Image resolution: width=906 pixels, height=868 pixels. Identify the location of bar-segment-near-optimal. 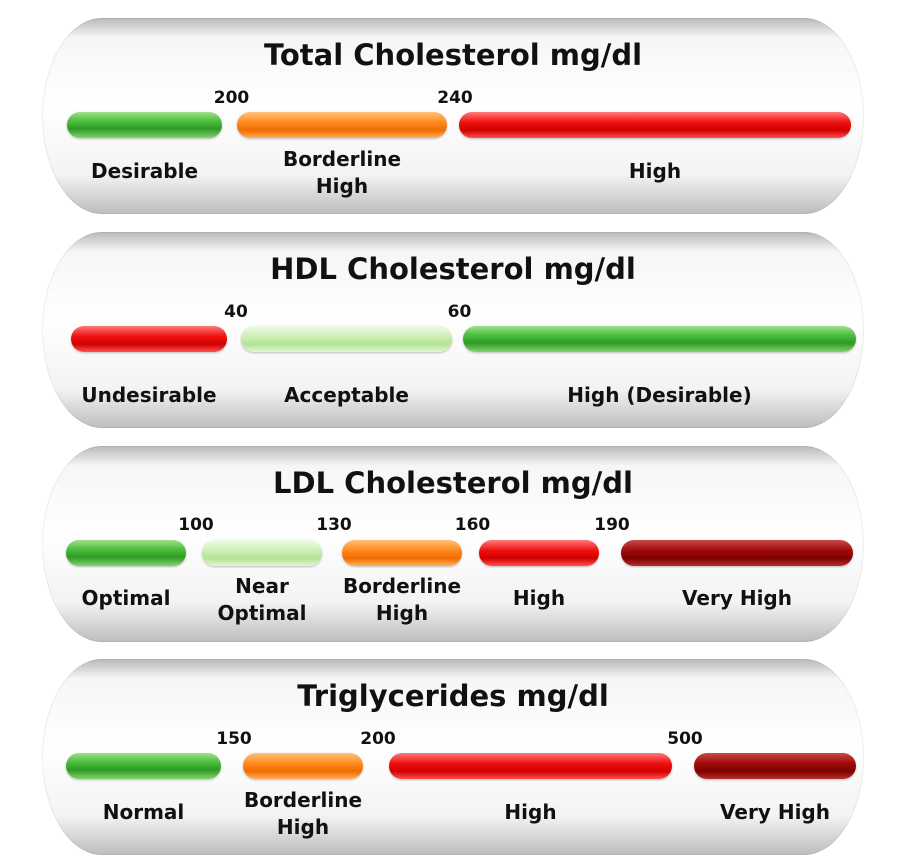
(262, 553).